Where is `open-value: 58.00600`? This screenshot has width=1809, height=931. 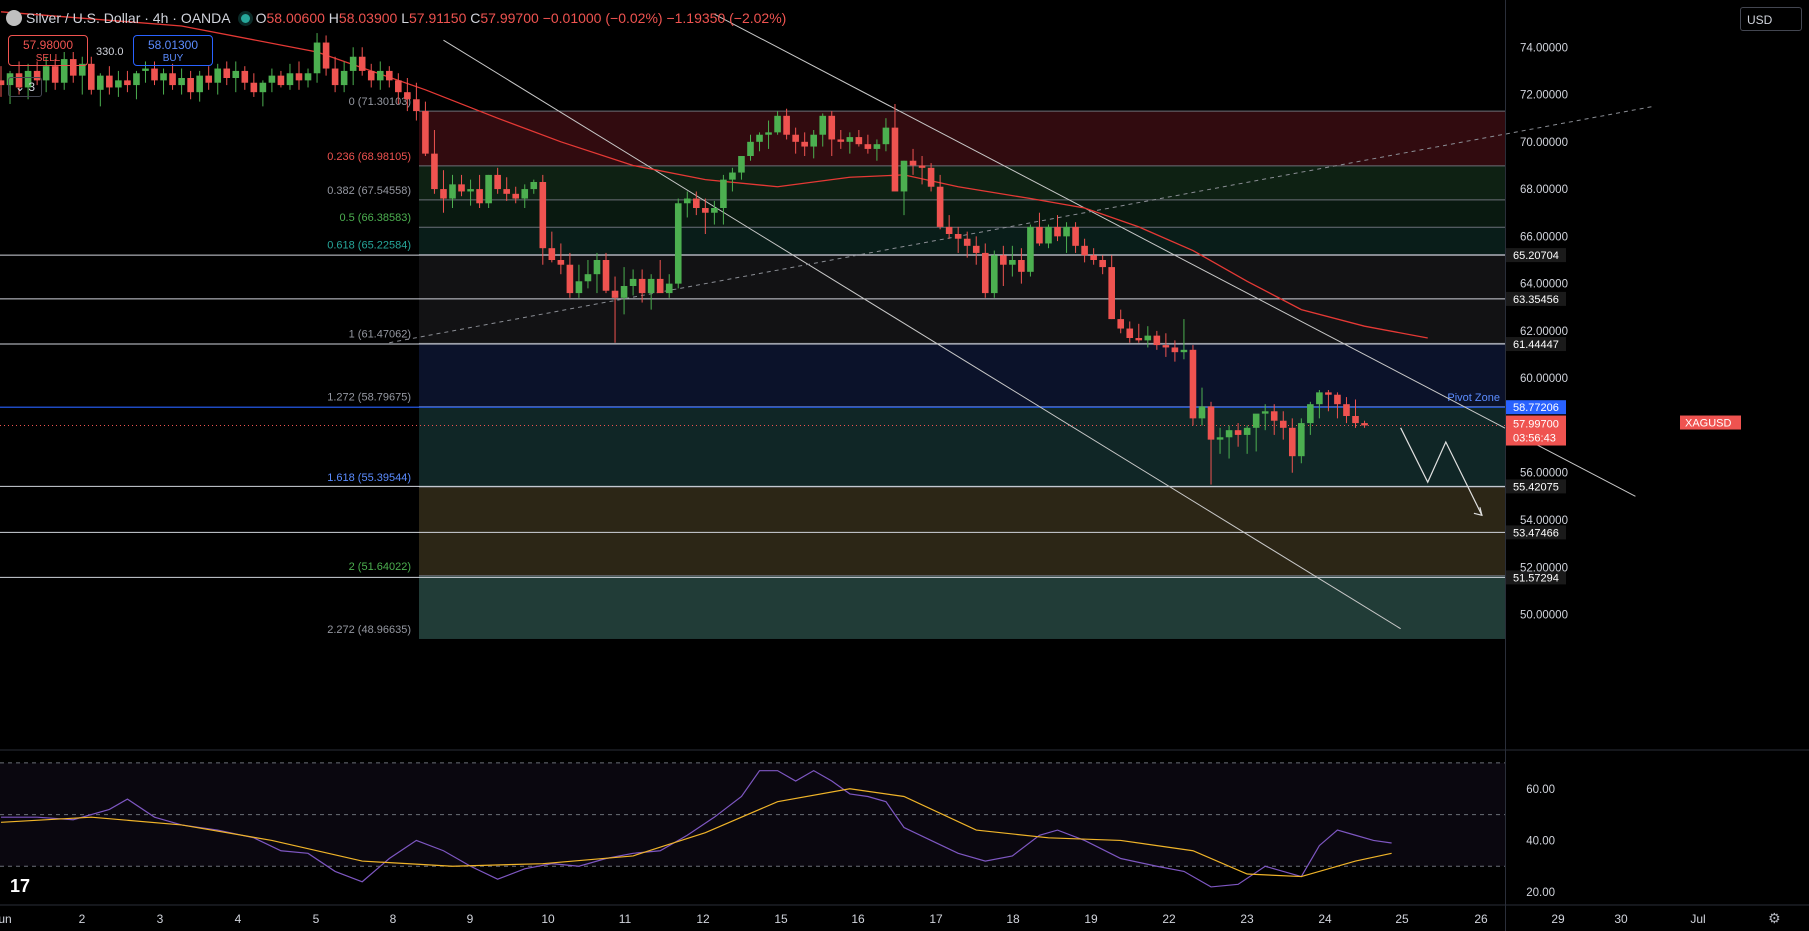
open-value: 58.00600 is located at coordinates (295, 18).